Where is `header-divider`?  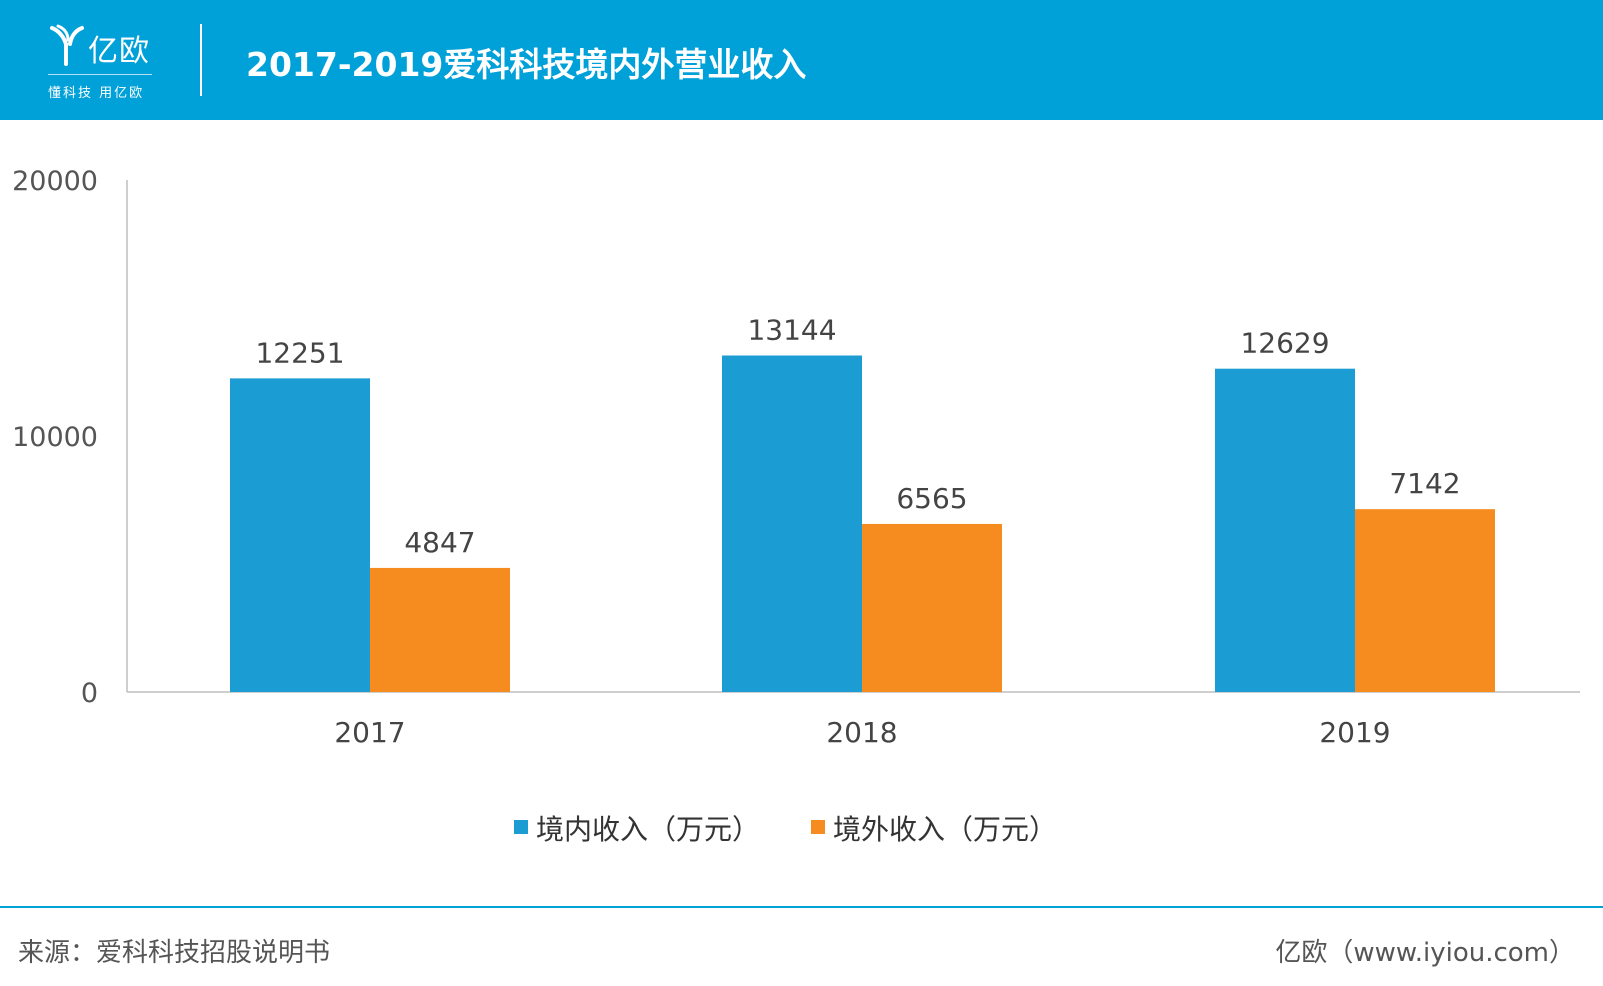 header-divider is located at coordinates (201, 60).